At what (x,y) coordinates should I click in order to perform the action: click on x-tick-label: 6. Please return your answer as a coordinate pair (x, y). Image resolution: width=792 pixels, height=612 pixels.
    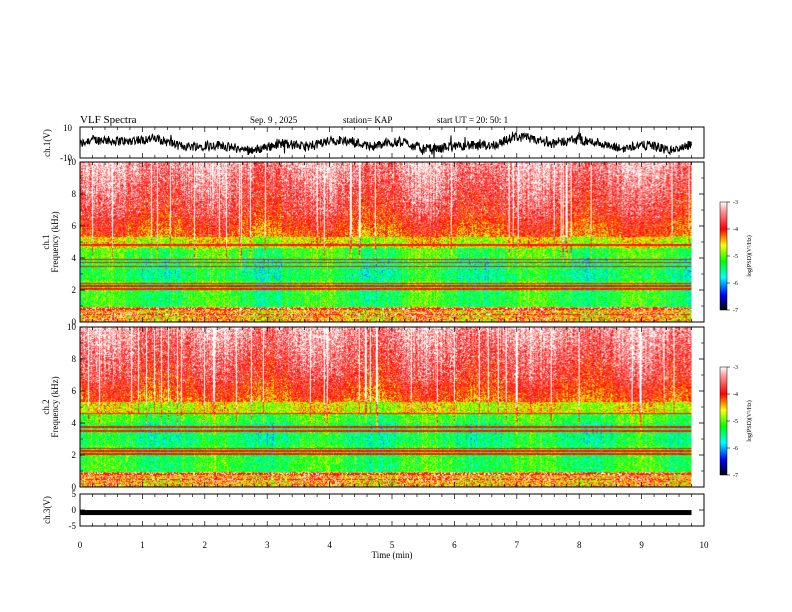
    Looking at the image, I should click on (454, 545).